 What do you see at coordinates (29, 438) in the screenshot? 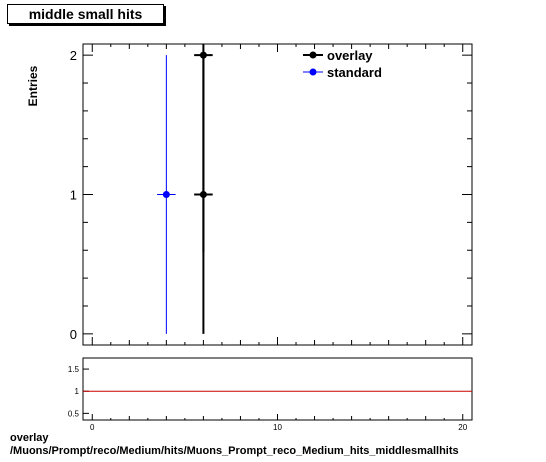
I see `footer-line-1: overlay` at bounding box center [29, 438].